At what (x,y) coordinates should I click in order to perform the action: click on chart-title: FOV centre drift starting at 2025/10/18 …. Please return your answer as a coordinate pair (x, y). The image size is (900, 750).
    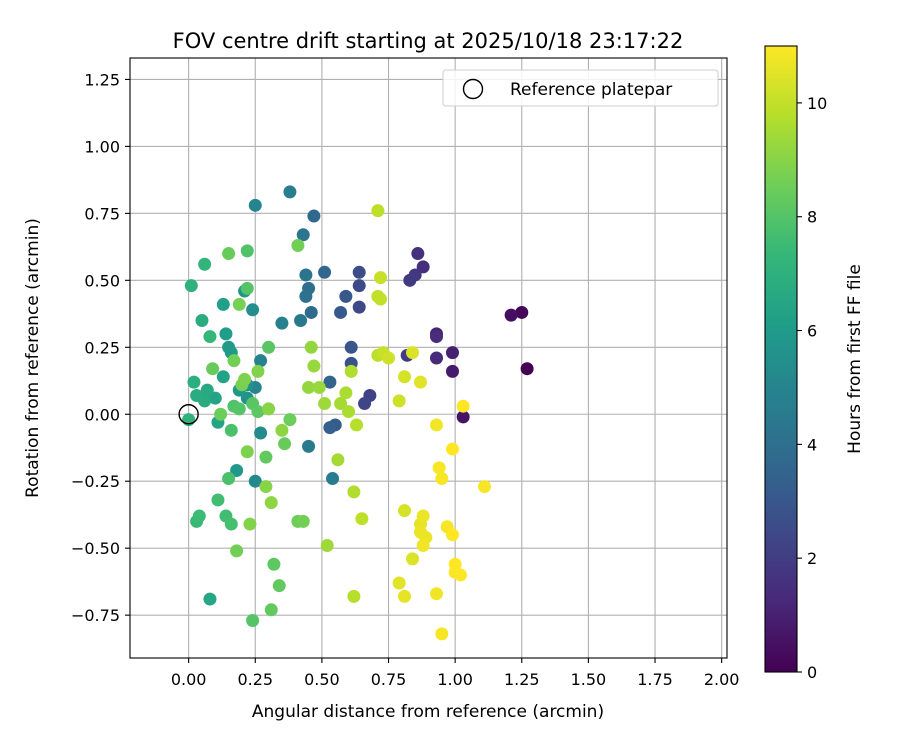
    Looking at the image, I should click on (428, 41).